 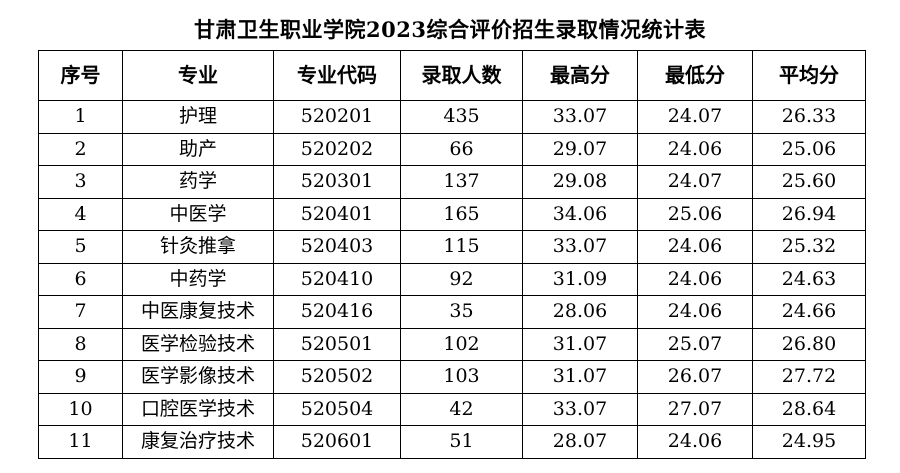 What do you see at coordinates (809, 182) in the screenshot?
I see `cell-avg-score: 25.60` at bounding box center [809, 182].